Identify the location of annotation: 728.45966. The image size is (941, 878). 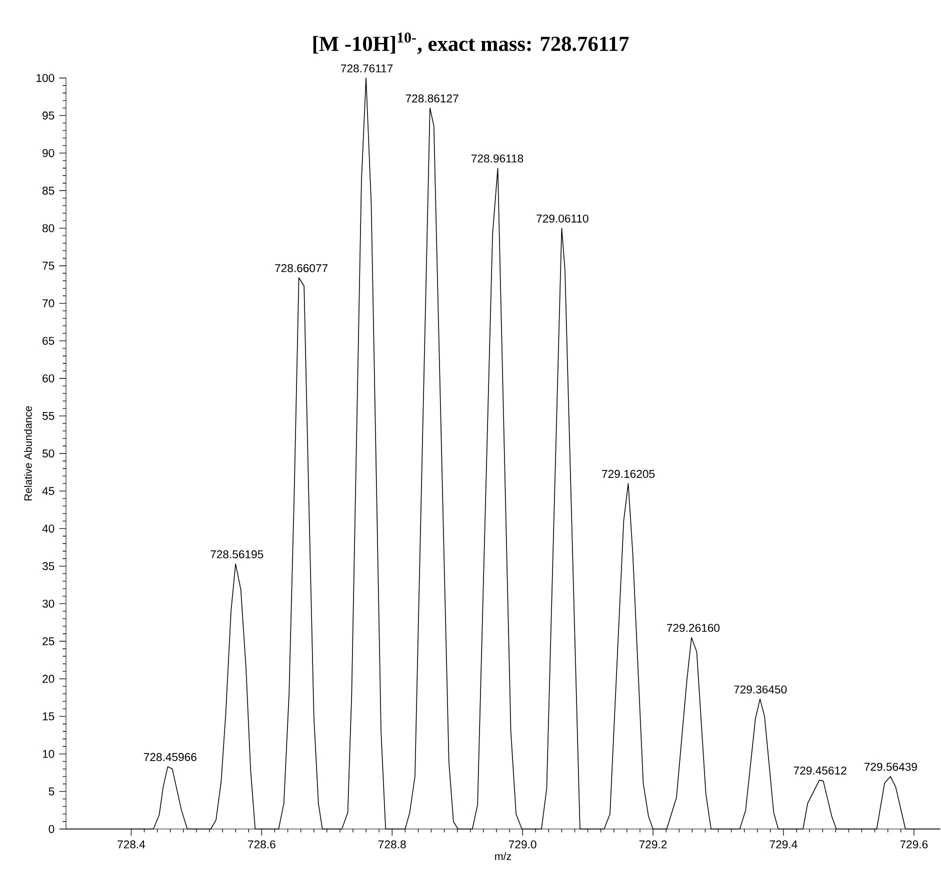
(170, 757).